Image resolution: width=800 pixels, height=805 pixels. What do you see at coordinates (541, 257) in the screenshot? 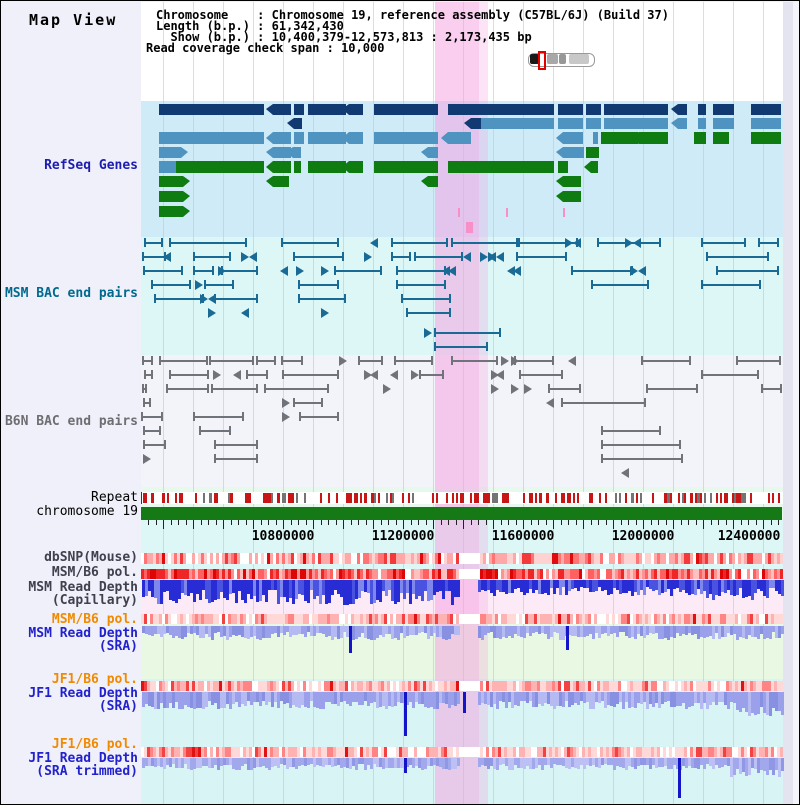
I see `msm-bac-pair-line` at bounding box center [541, 257].